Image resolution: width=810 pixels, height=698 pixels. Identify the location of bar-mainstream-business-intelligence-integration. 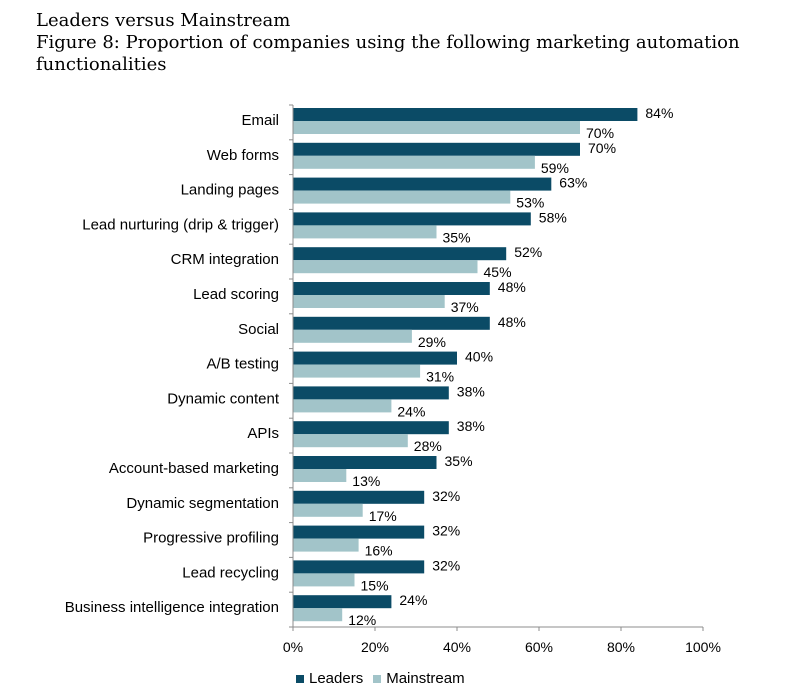
(318, 615).